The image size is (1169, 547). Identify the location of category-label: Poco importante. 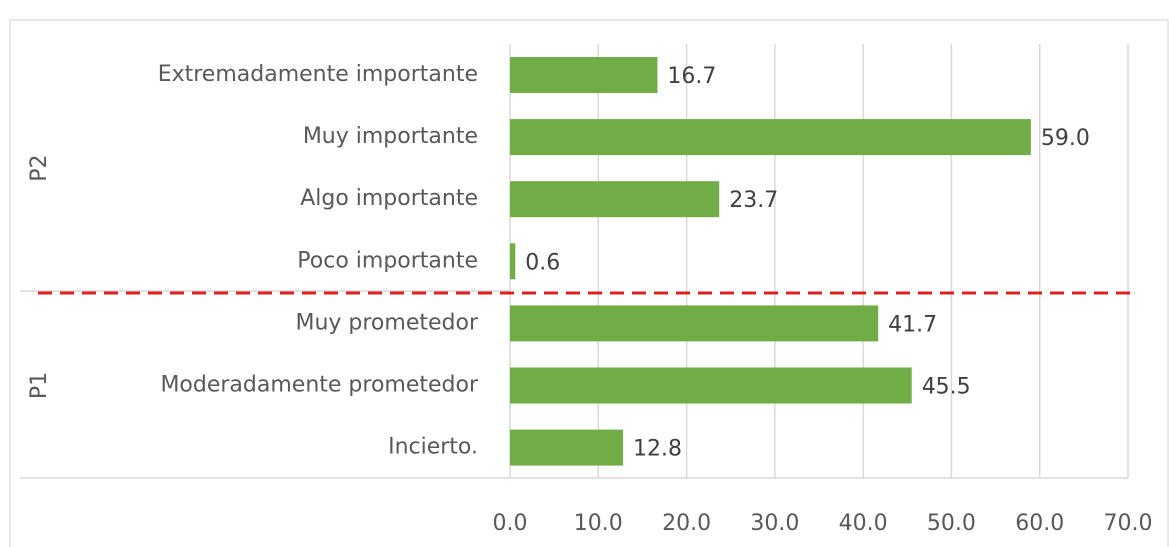
(387, 260).